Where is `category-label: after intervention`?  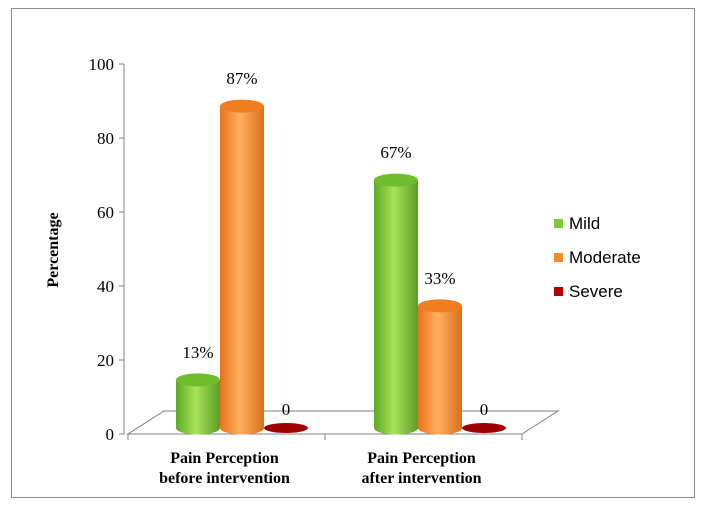
category-label: after intervention is located at coordinates (421, 478).